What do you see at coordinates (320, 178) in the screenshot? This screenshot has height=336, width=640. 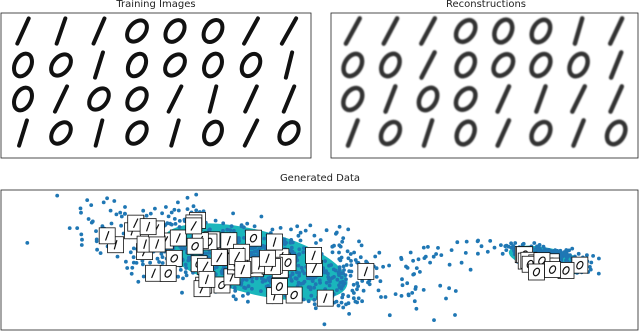 I see `panel-title: Generated Data` at bounding box center [320, 178].